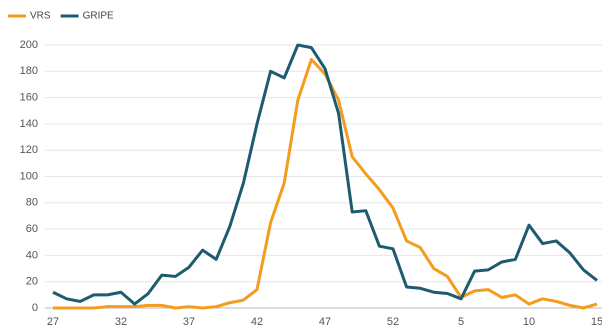 The image size is (602, 331). I want to click on y-tick-label: 0, so click(35, 308).